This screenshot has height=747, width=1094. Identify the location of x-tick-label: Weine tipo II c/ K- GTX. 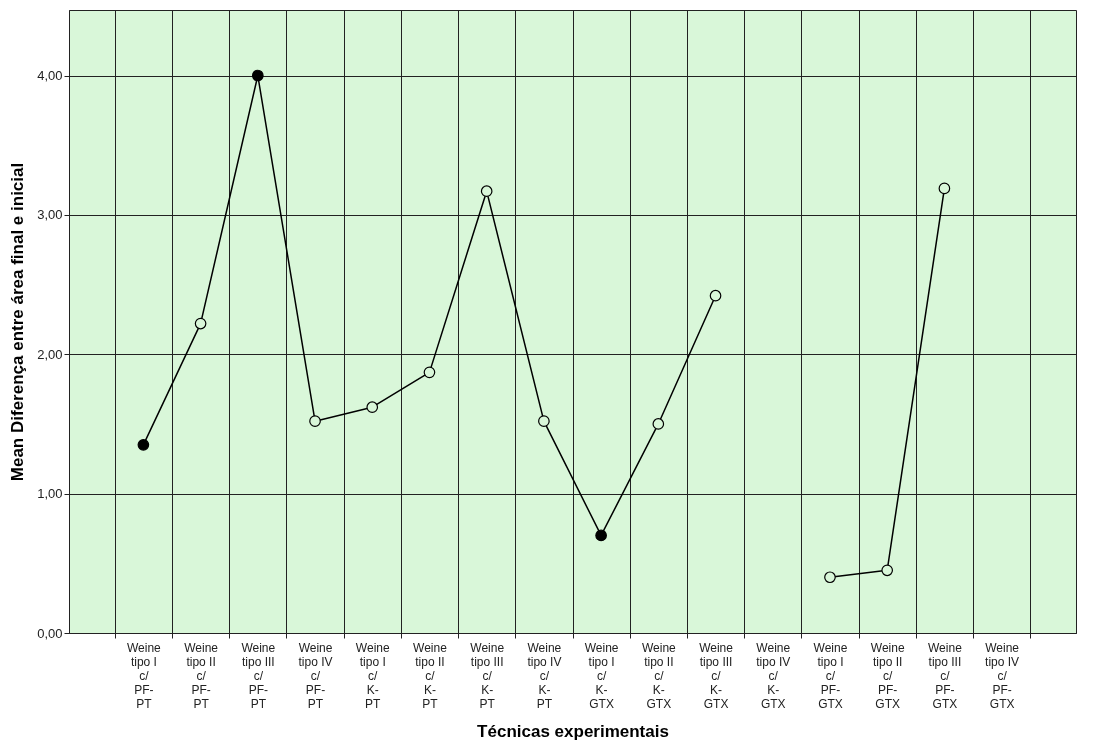
(659, 675).